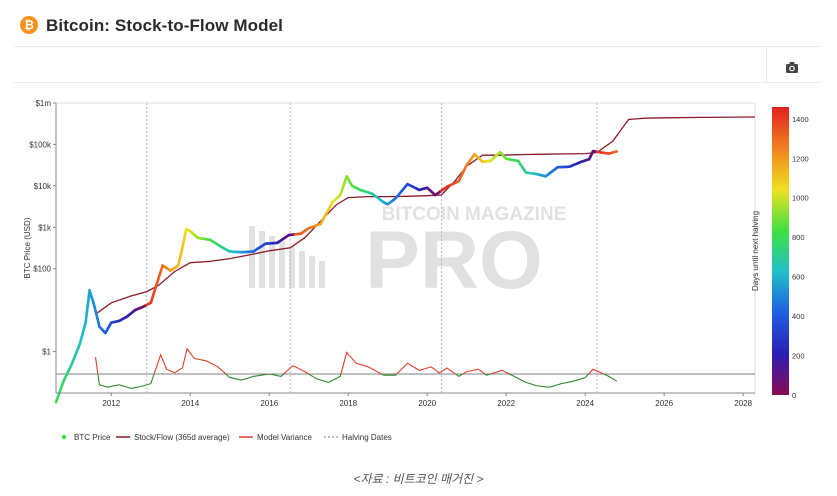  I want to click on legend-swatch-btc-price, so click(64, 437).